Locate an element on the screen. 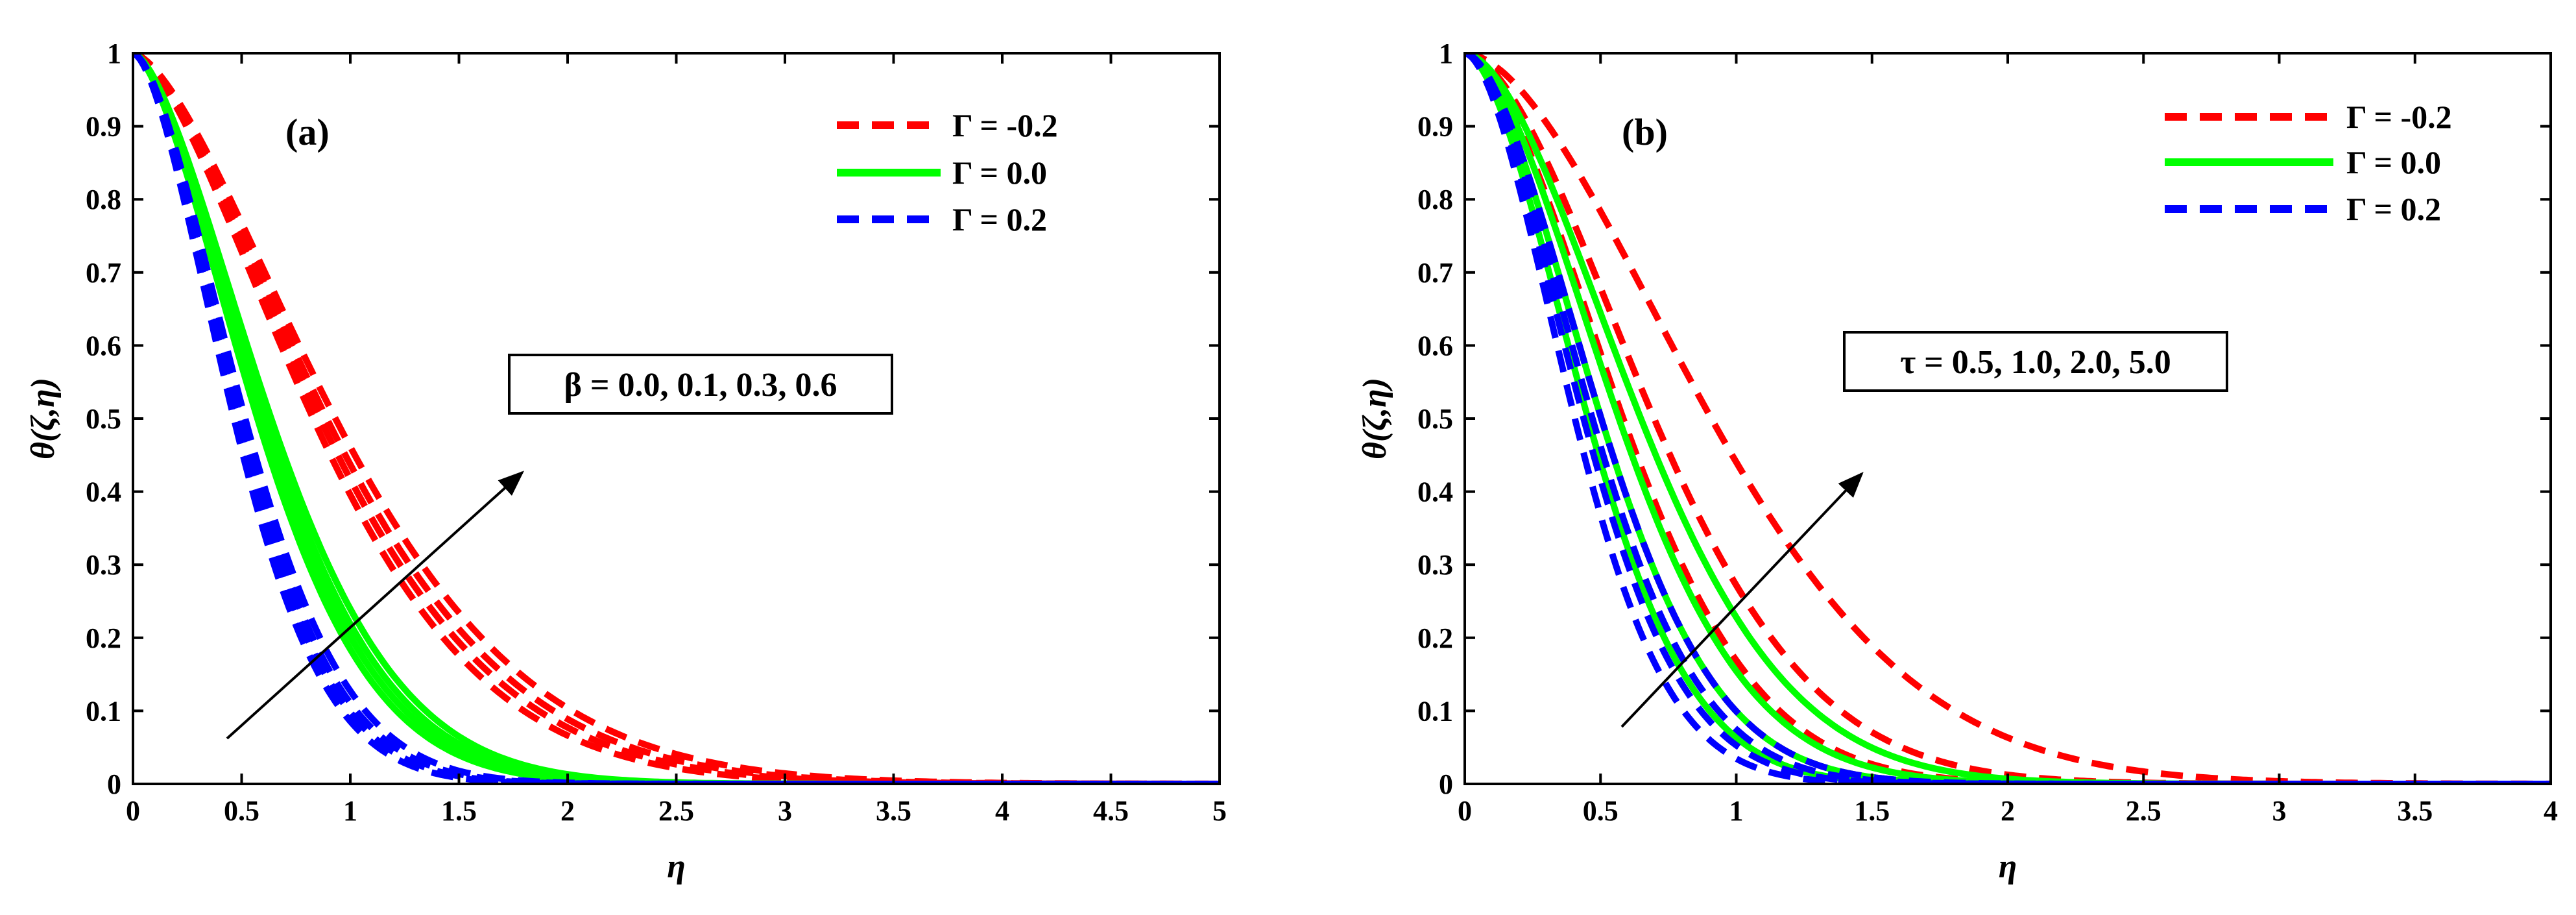 The image size is (2576, 915). panel-label: (b) is located at coordinates (1645, 132).